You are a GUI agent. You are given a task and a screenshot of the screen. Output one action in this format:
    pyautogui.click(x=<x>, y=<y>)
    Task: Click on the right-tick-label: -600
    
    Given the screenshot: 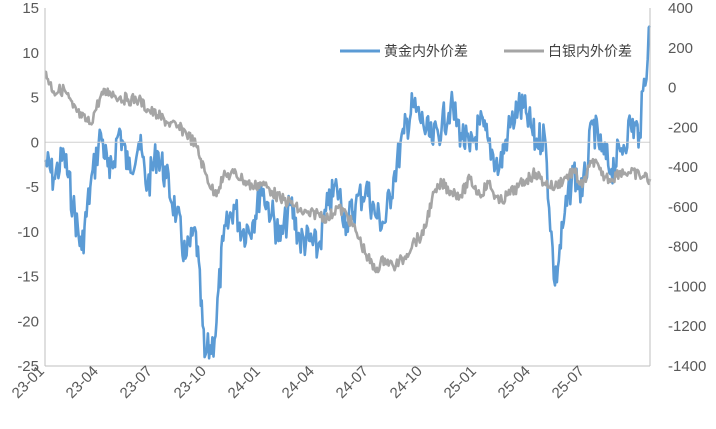 What is the action you would take?
    pyautogui.click(x=683, y=207)
    